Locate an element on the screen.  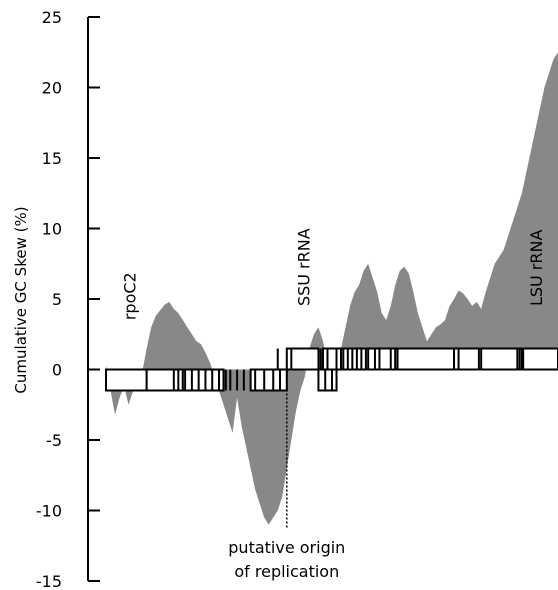
annotation-3: putative origin is located at coordinates (286, 547).